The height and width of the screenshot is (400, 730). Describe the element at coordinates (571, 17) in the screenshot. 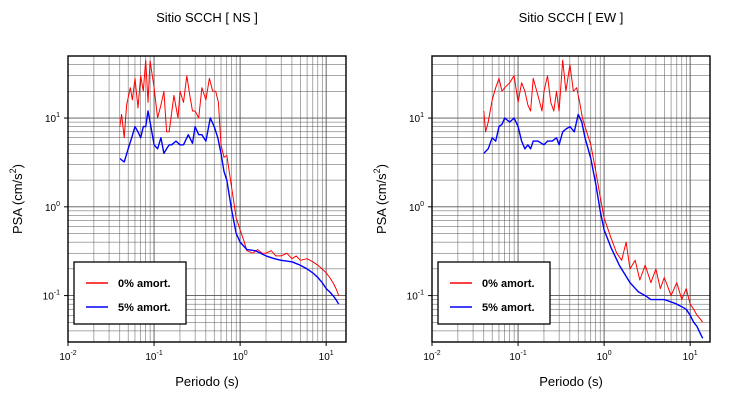

I see `chart-title: Sitio SCCH [ EW ]` at that location.